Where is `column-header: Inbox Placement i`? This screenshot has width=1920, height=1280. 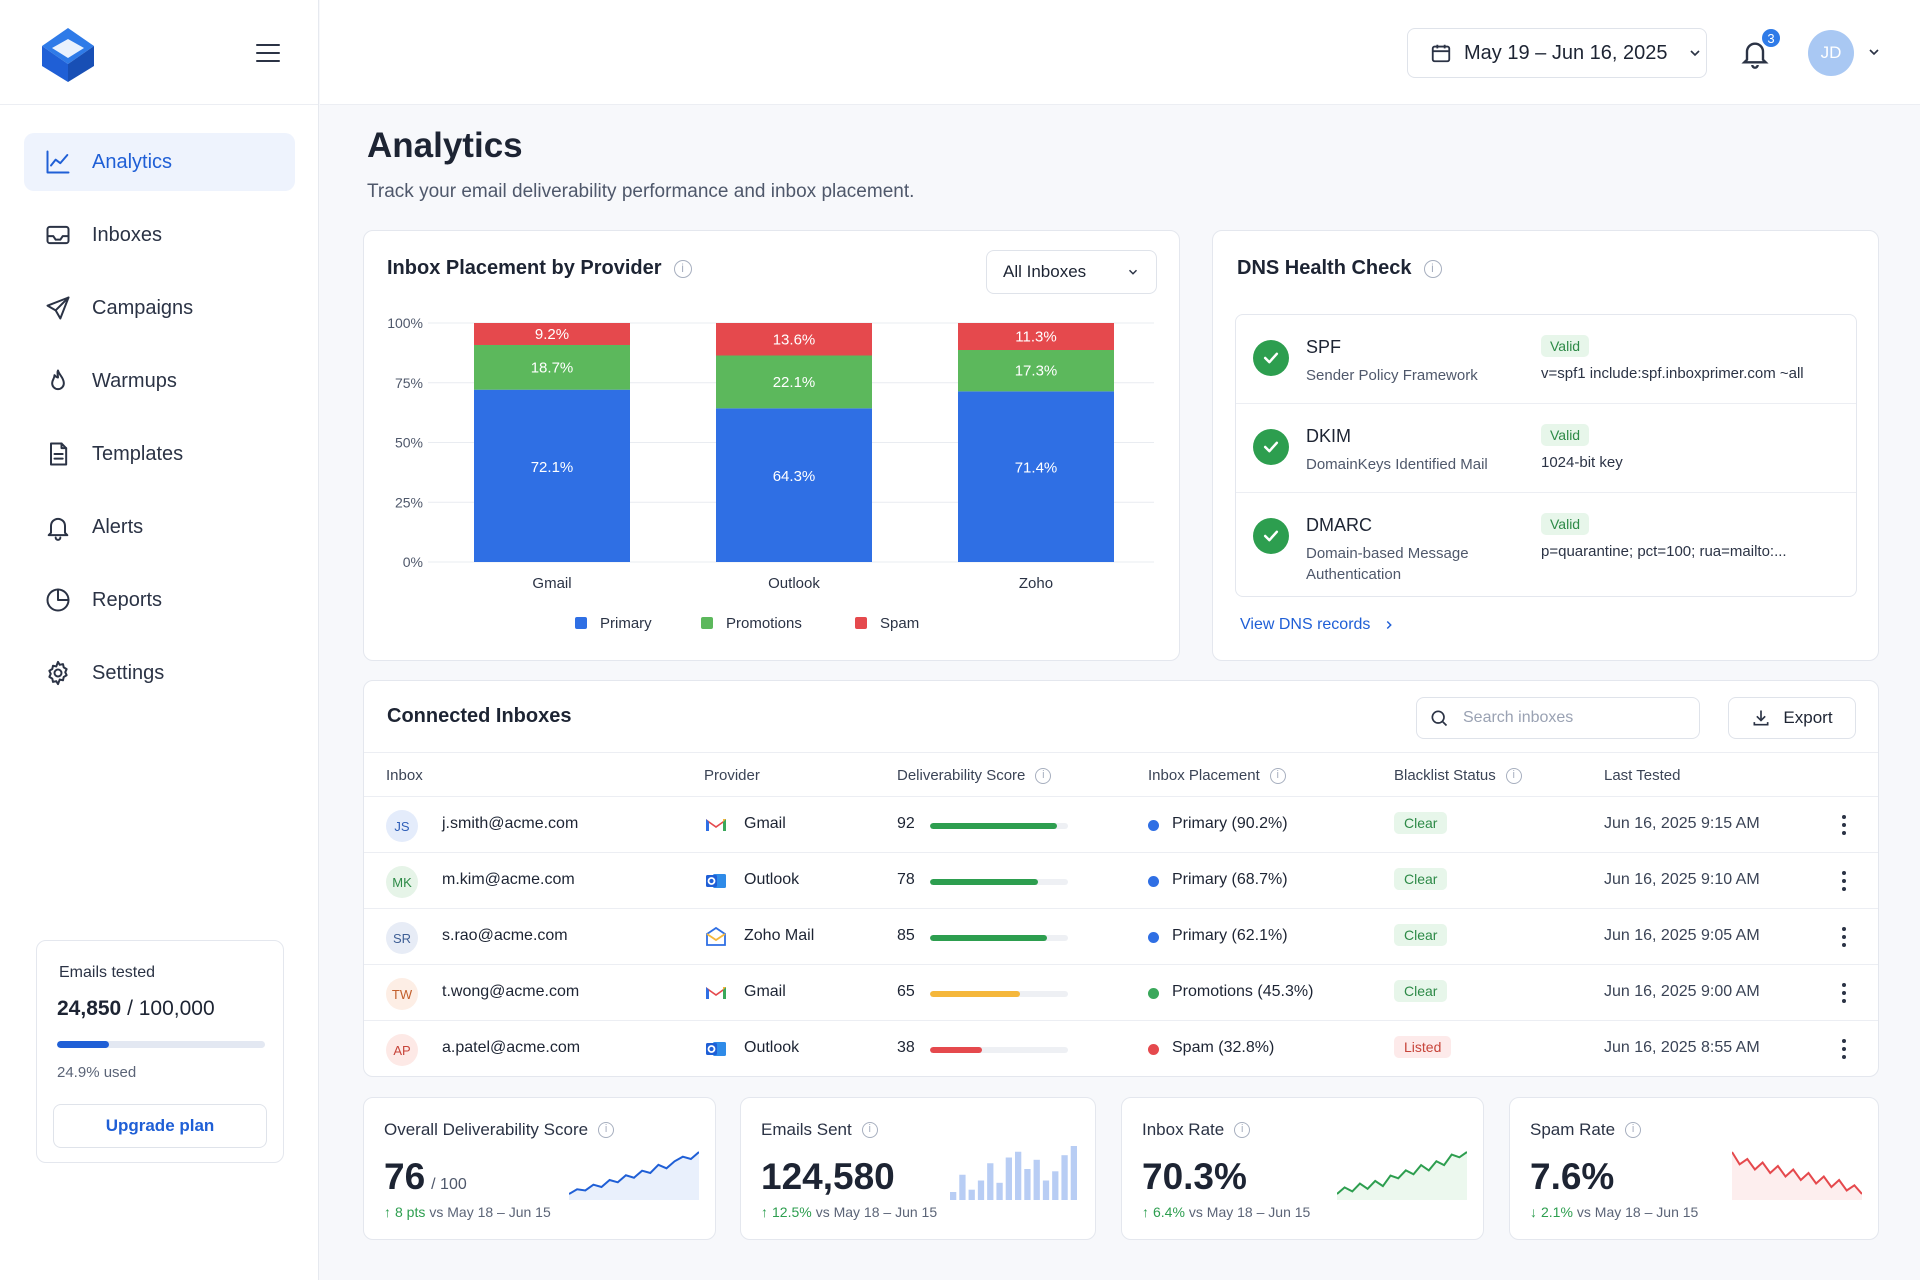 column-header: Inbox Placement i is located at coordinates (1217, 775).